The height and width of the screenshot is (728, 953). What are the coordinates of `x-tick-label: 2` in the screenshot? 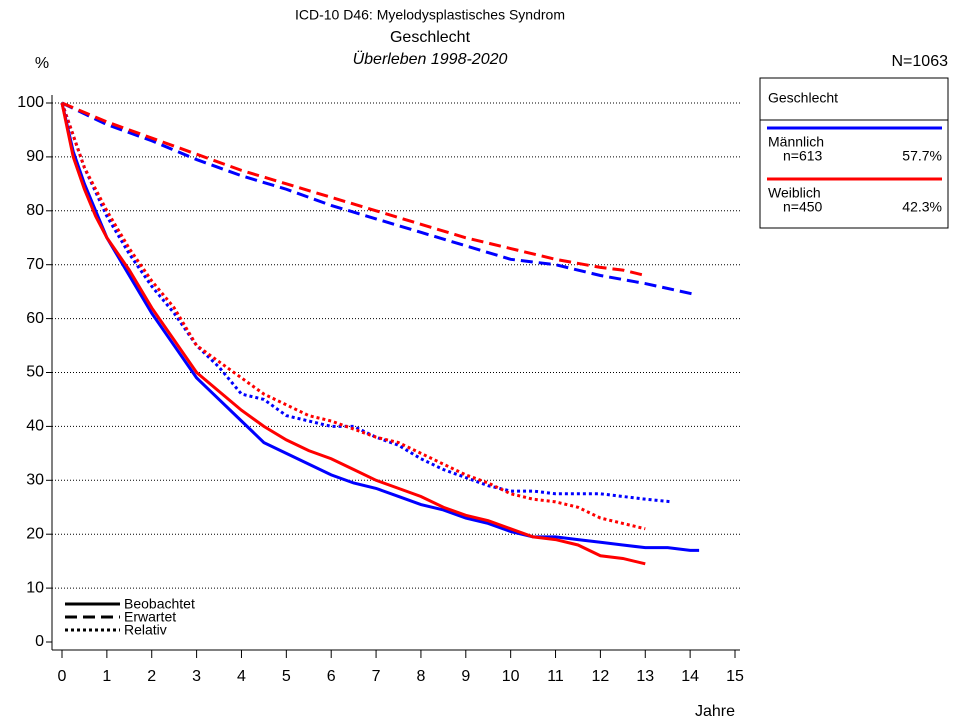 It's located at (151, 676).